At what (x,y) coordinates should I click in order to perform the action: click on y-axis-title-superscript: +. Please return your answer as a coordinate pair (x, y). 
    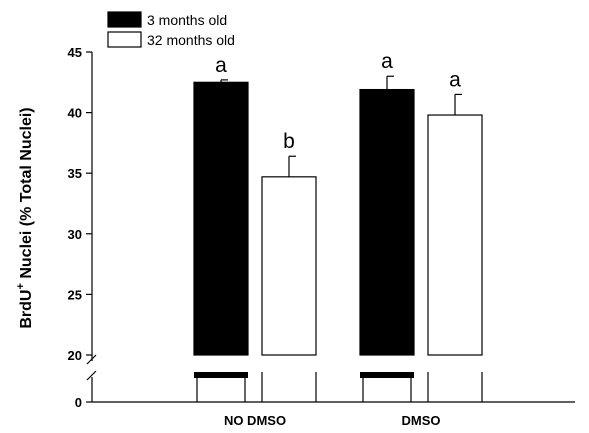
    Looking at the image, I should click on (21, 286).